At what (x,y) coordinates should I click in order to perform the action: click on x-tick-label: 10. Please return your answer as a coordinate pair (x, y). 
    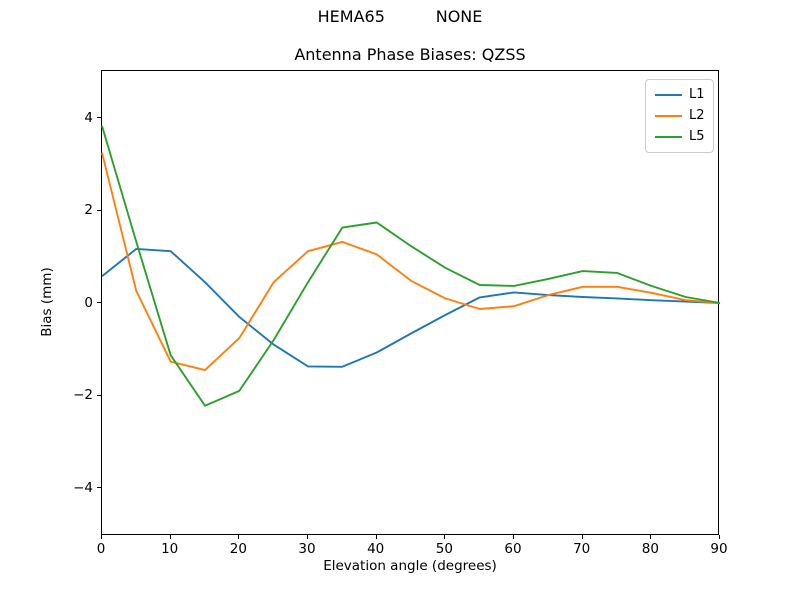
    Looking at the image, I should click on (170, 549).